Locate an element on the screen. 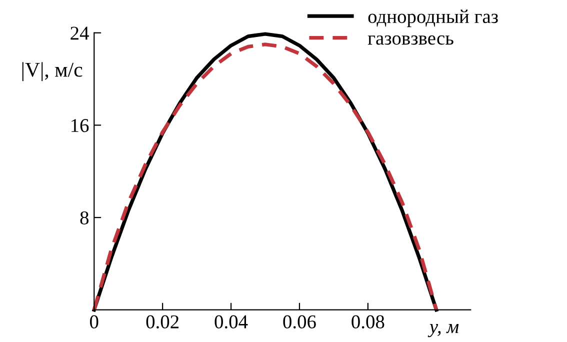 The height and width of the screenshot is (342, 567). x-tick-label: 0.06 is located at coordinates (299, 321).